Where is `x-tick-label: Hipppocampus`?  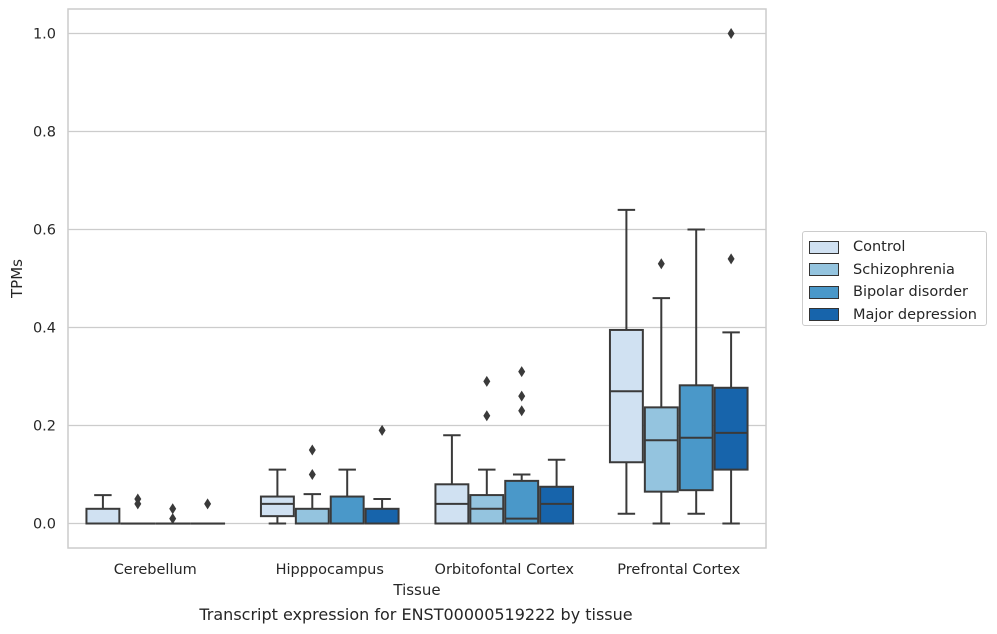
x-tick-label: Hipppocampus is located at coordinates (330, 570).